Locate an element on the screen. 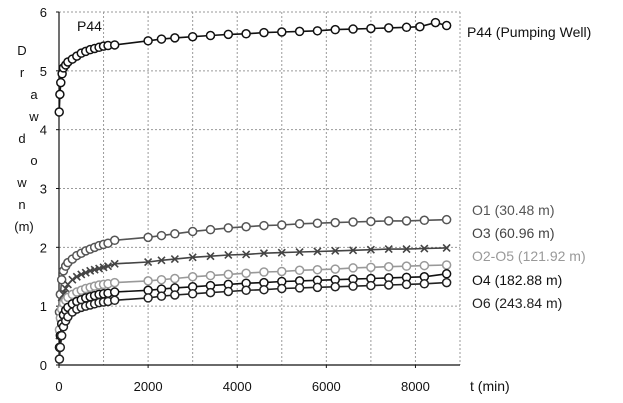 This screenshot has height=403, width=623. series-line is located at coordinates (252, 67).